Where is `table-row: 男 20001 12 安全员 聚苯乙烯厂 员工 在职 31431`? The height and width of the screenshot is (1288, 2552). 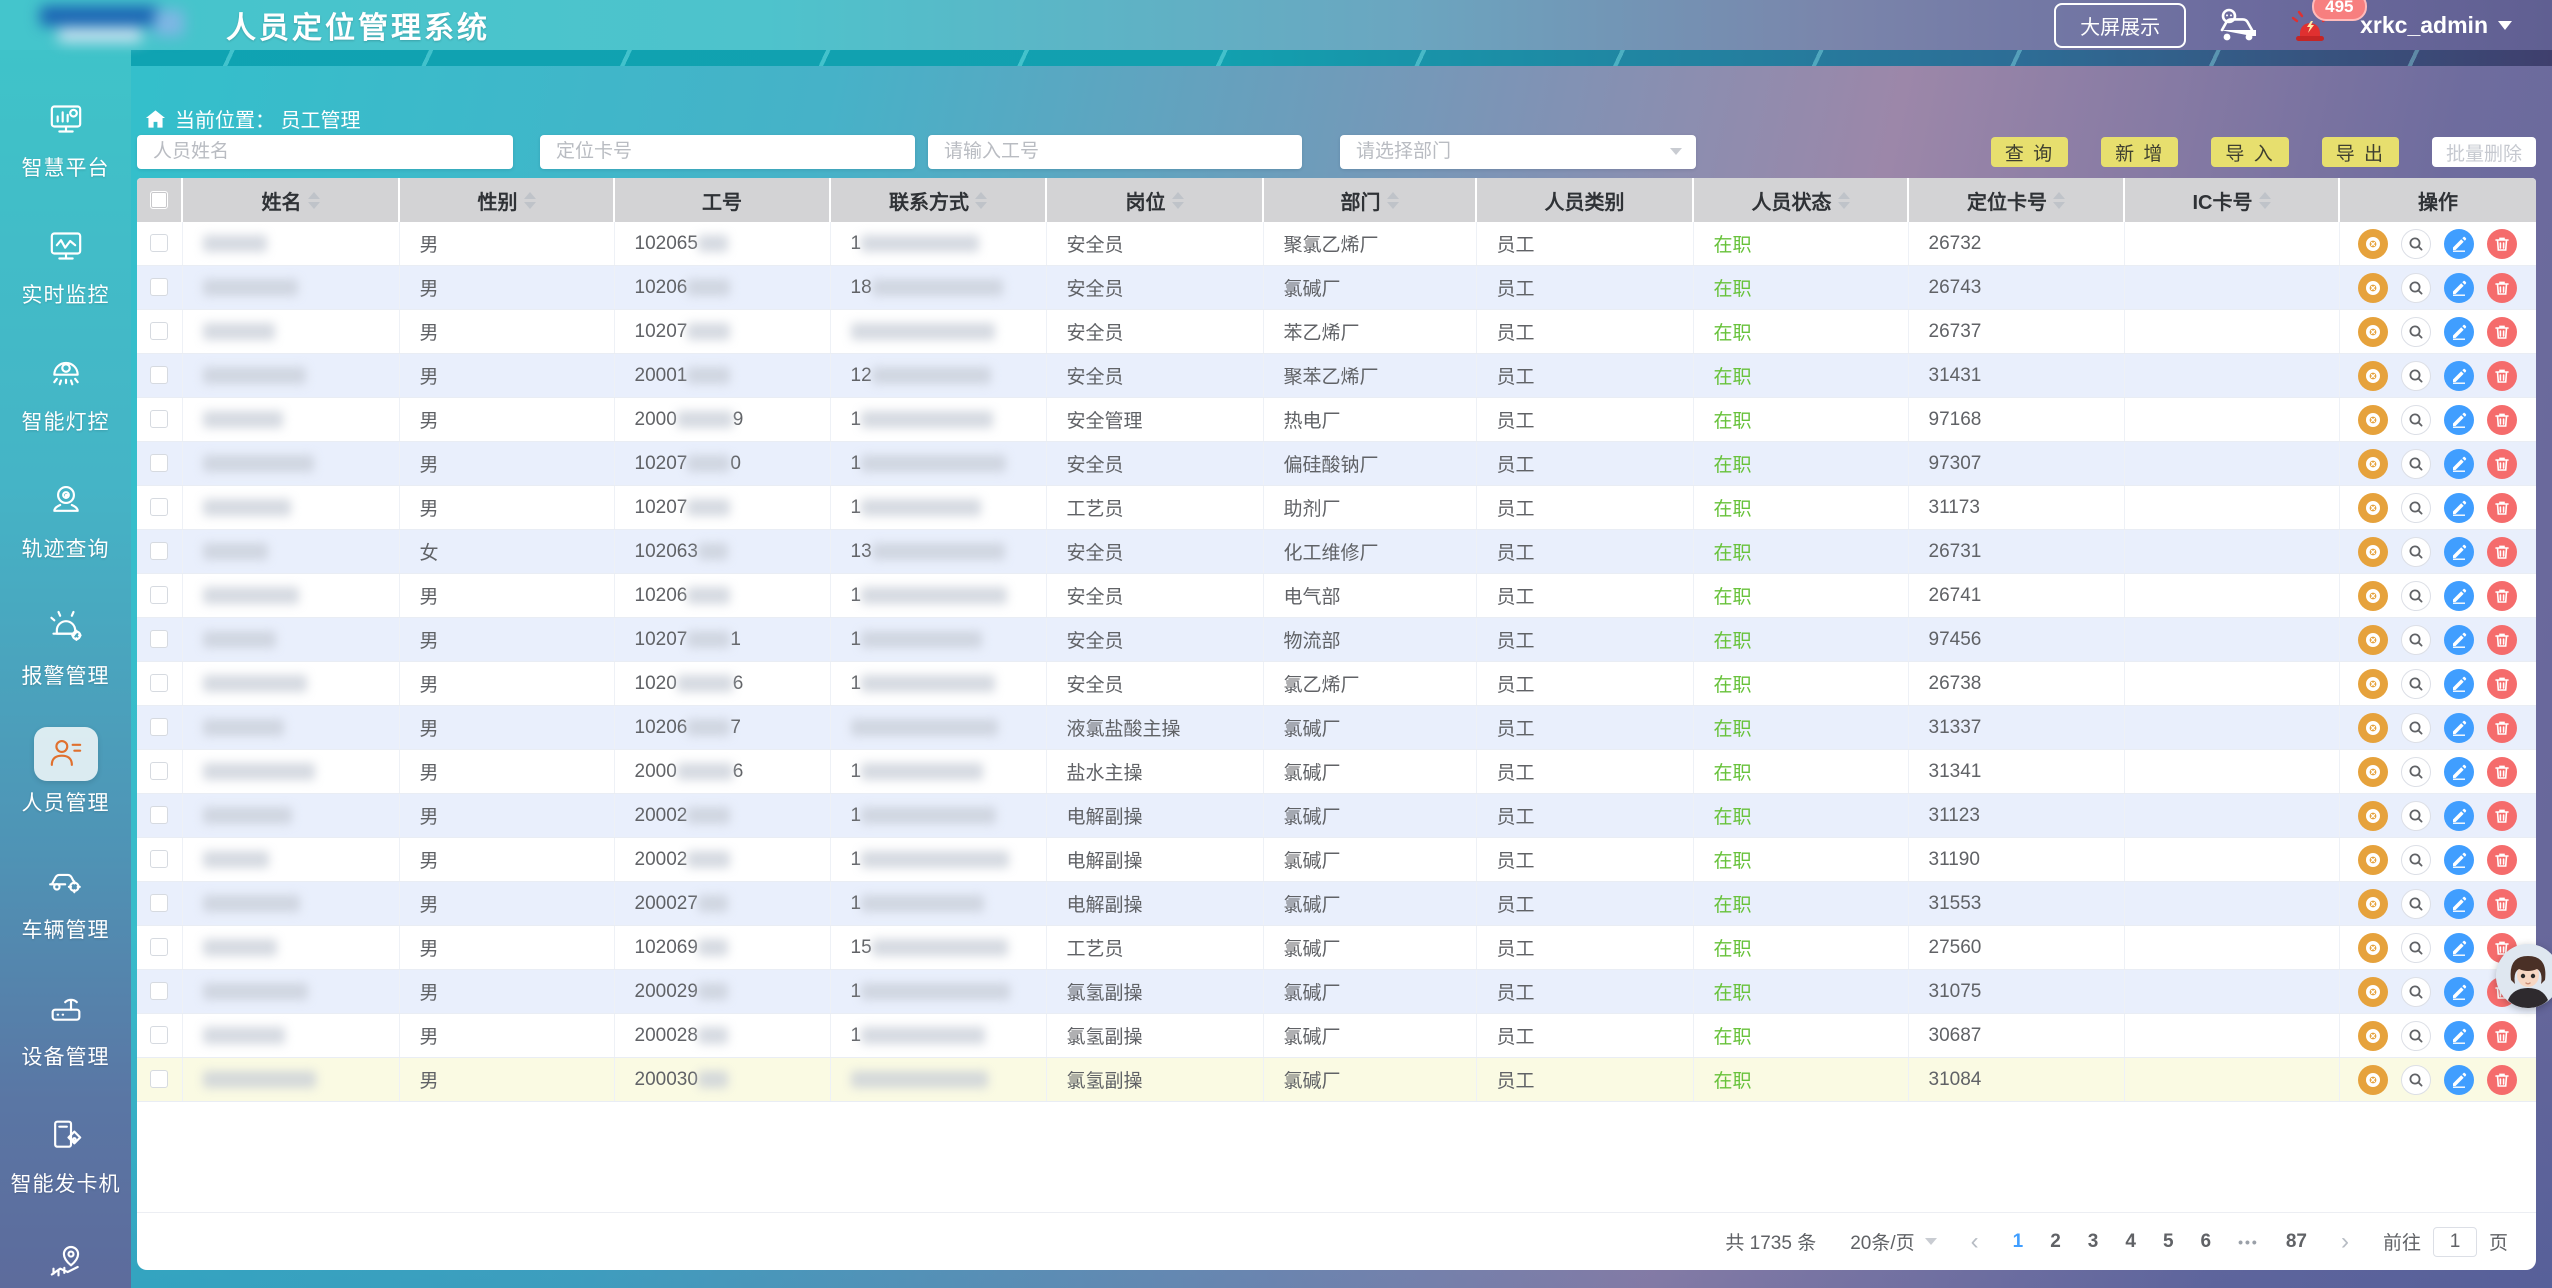
table-row: 男 20001 12 安全员 聚苯乙烯厂 员工 在职 31431 is located at coordinates (1336, 375).